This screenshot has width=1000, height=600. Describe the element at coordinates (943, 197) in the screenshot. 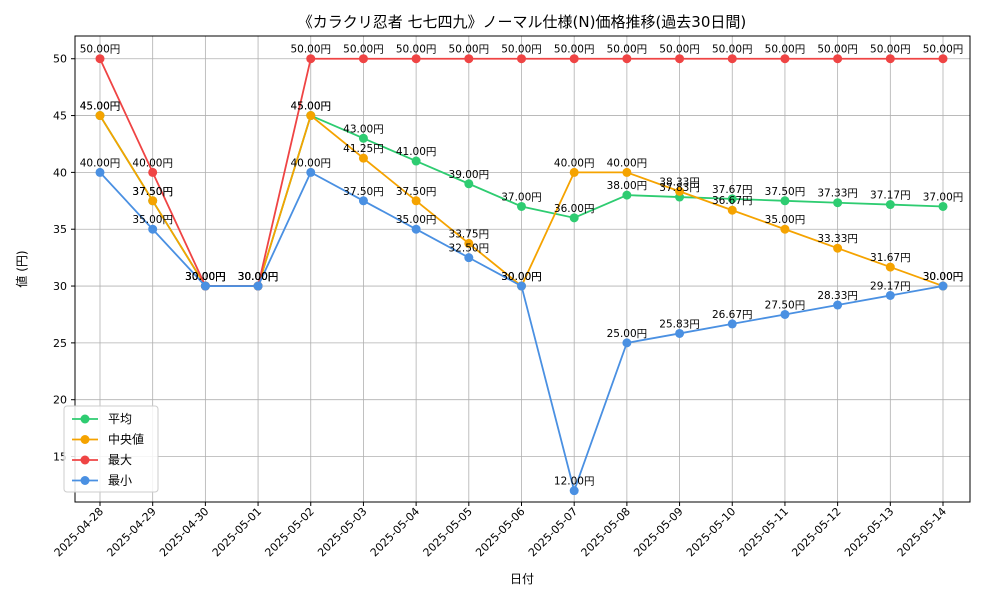

I see `data-label: 37.00円` at that location.